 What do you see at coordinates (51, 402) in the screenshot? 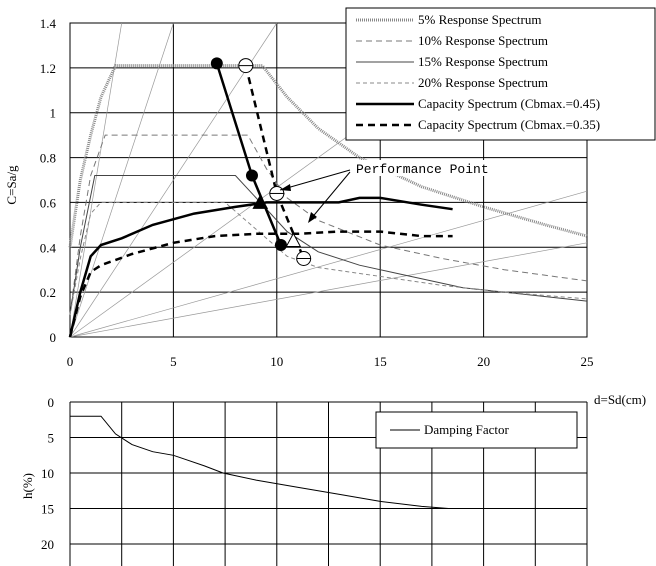
I see `chart-2-y-tick: 0` at bounding box center [51, 402].